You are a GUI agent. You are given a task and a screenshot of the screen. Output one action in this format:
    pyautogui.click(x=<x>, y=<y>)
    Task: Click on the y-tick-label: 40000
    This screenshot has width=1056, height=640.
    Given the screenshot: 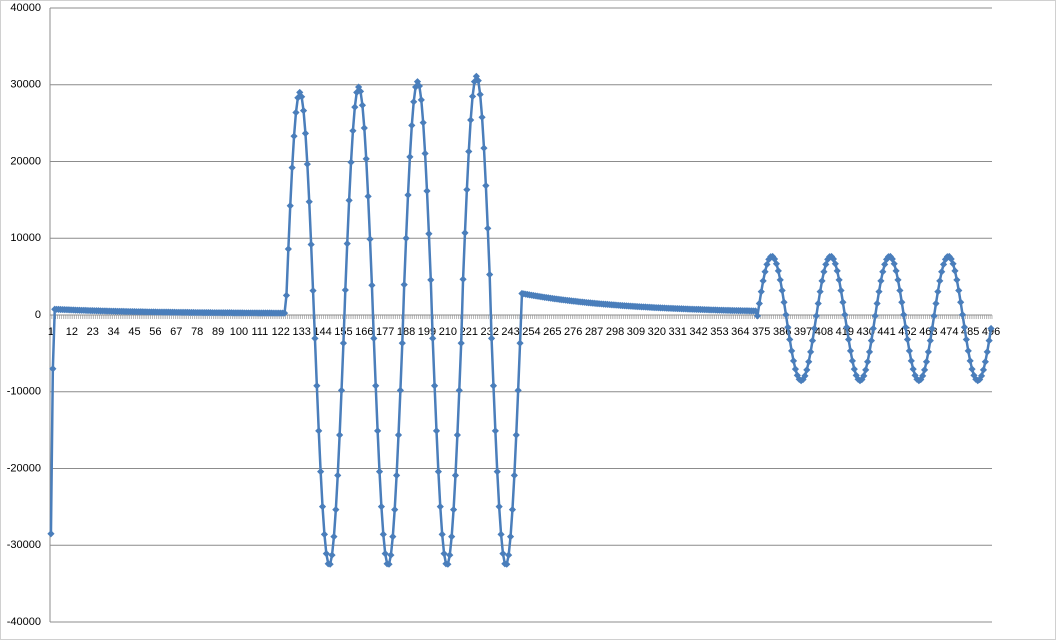 What is the action you would take?
    pyautogui.click(x=25, y=8)
    